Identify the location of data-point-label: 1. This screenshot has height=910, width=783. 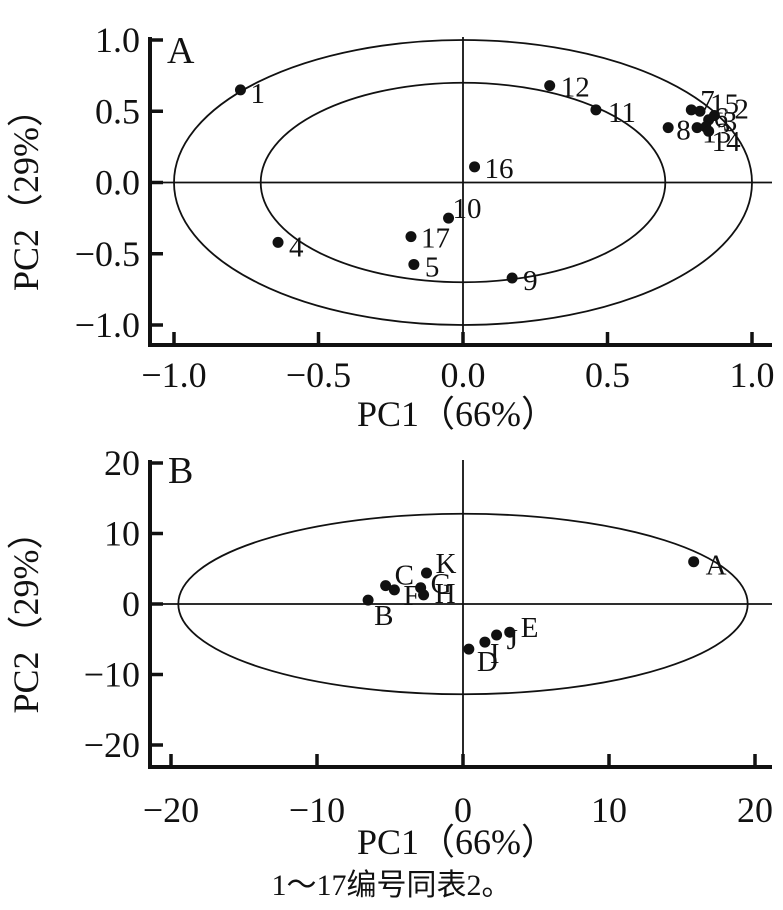
(257, 94).